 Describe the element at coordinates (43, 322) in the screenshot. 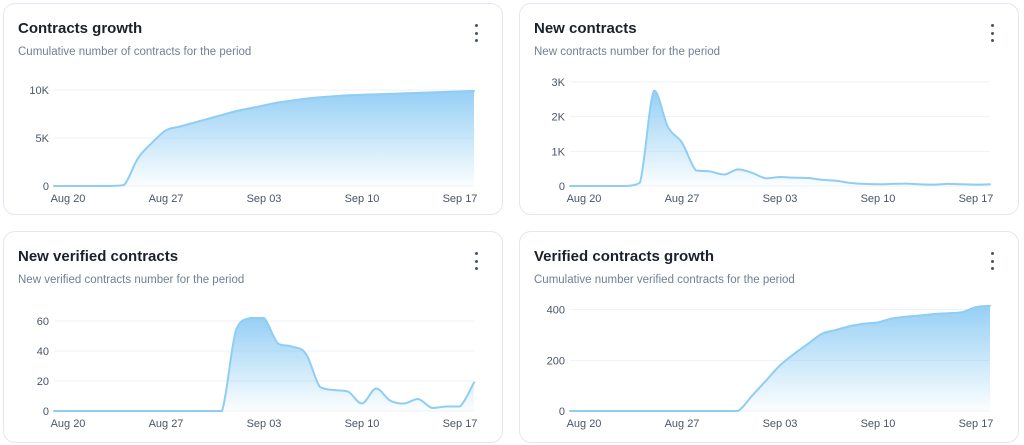

I see `y-tick-label: 60` at that location.